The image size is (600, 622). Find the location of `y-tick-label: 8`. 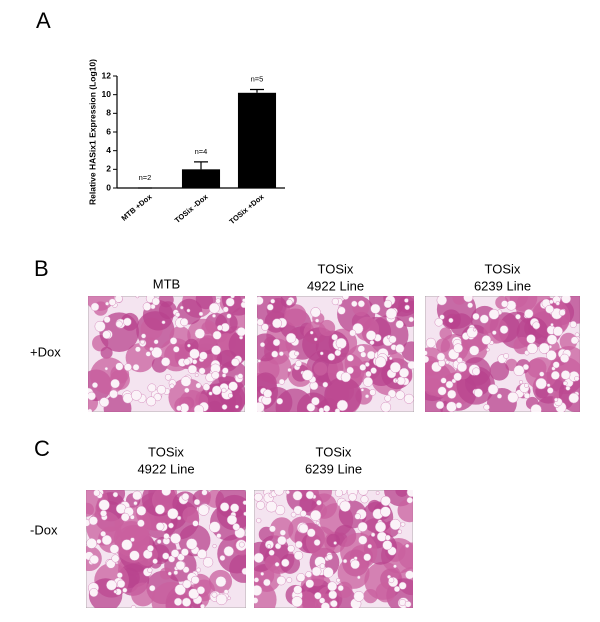

y-tick-label: 8 is located at coordinates (108, 113).